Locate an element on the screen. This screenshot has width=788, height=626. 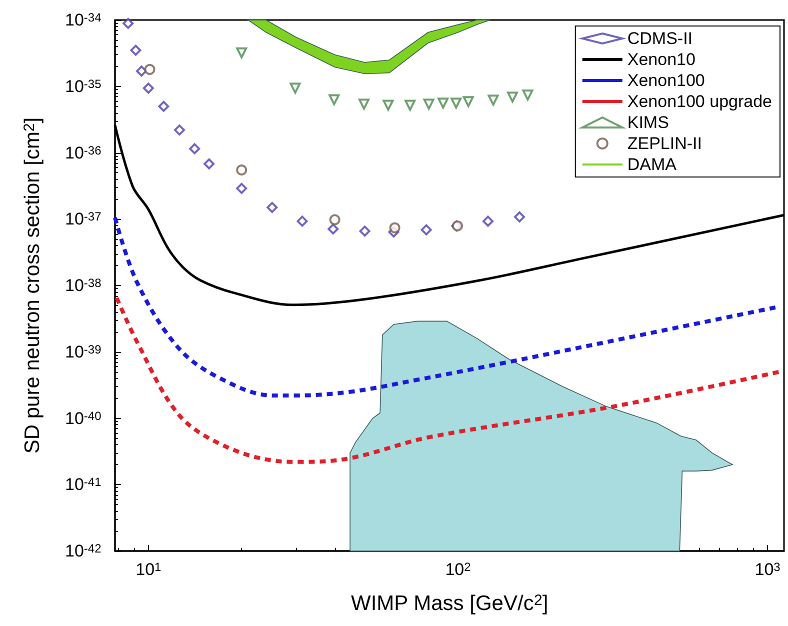
y-axis-title: SD pure neutron cross section [cm2] is located at coordinates (32, 285).